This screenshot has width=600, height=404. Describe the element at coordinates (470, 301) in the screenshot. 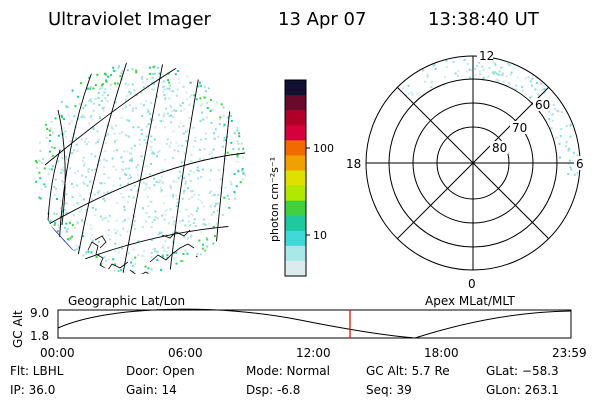

I see `apex-label: Apex MLat/MLT` at that location.